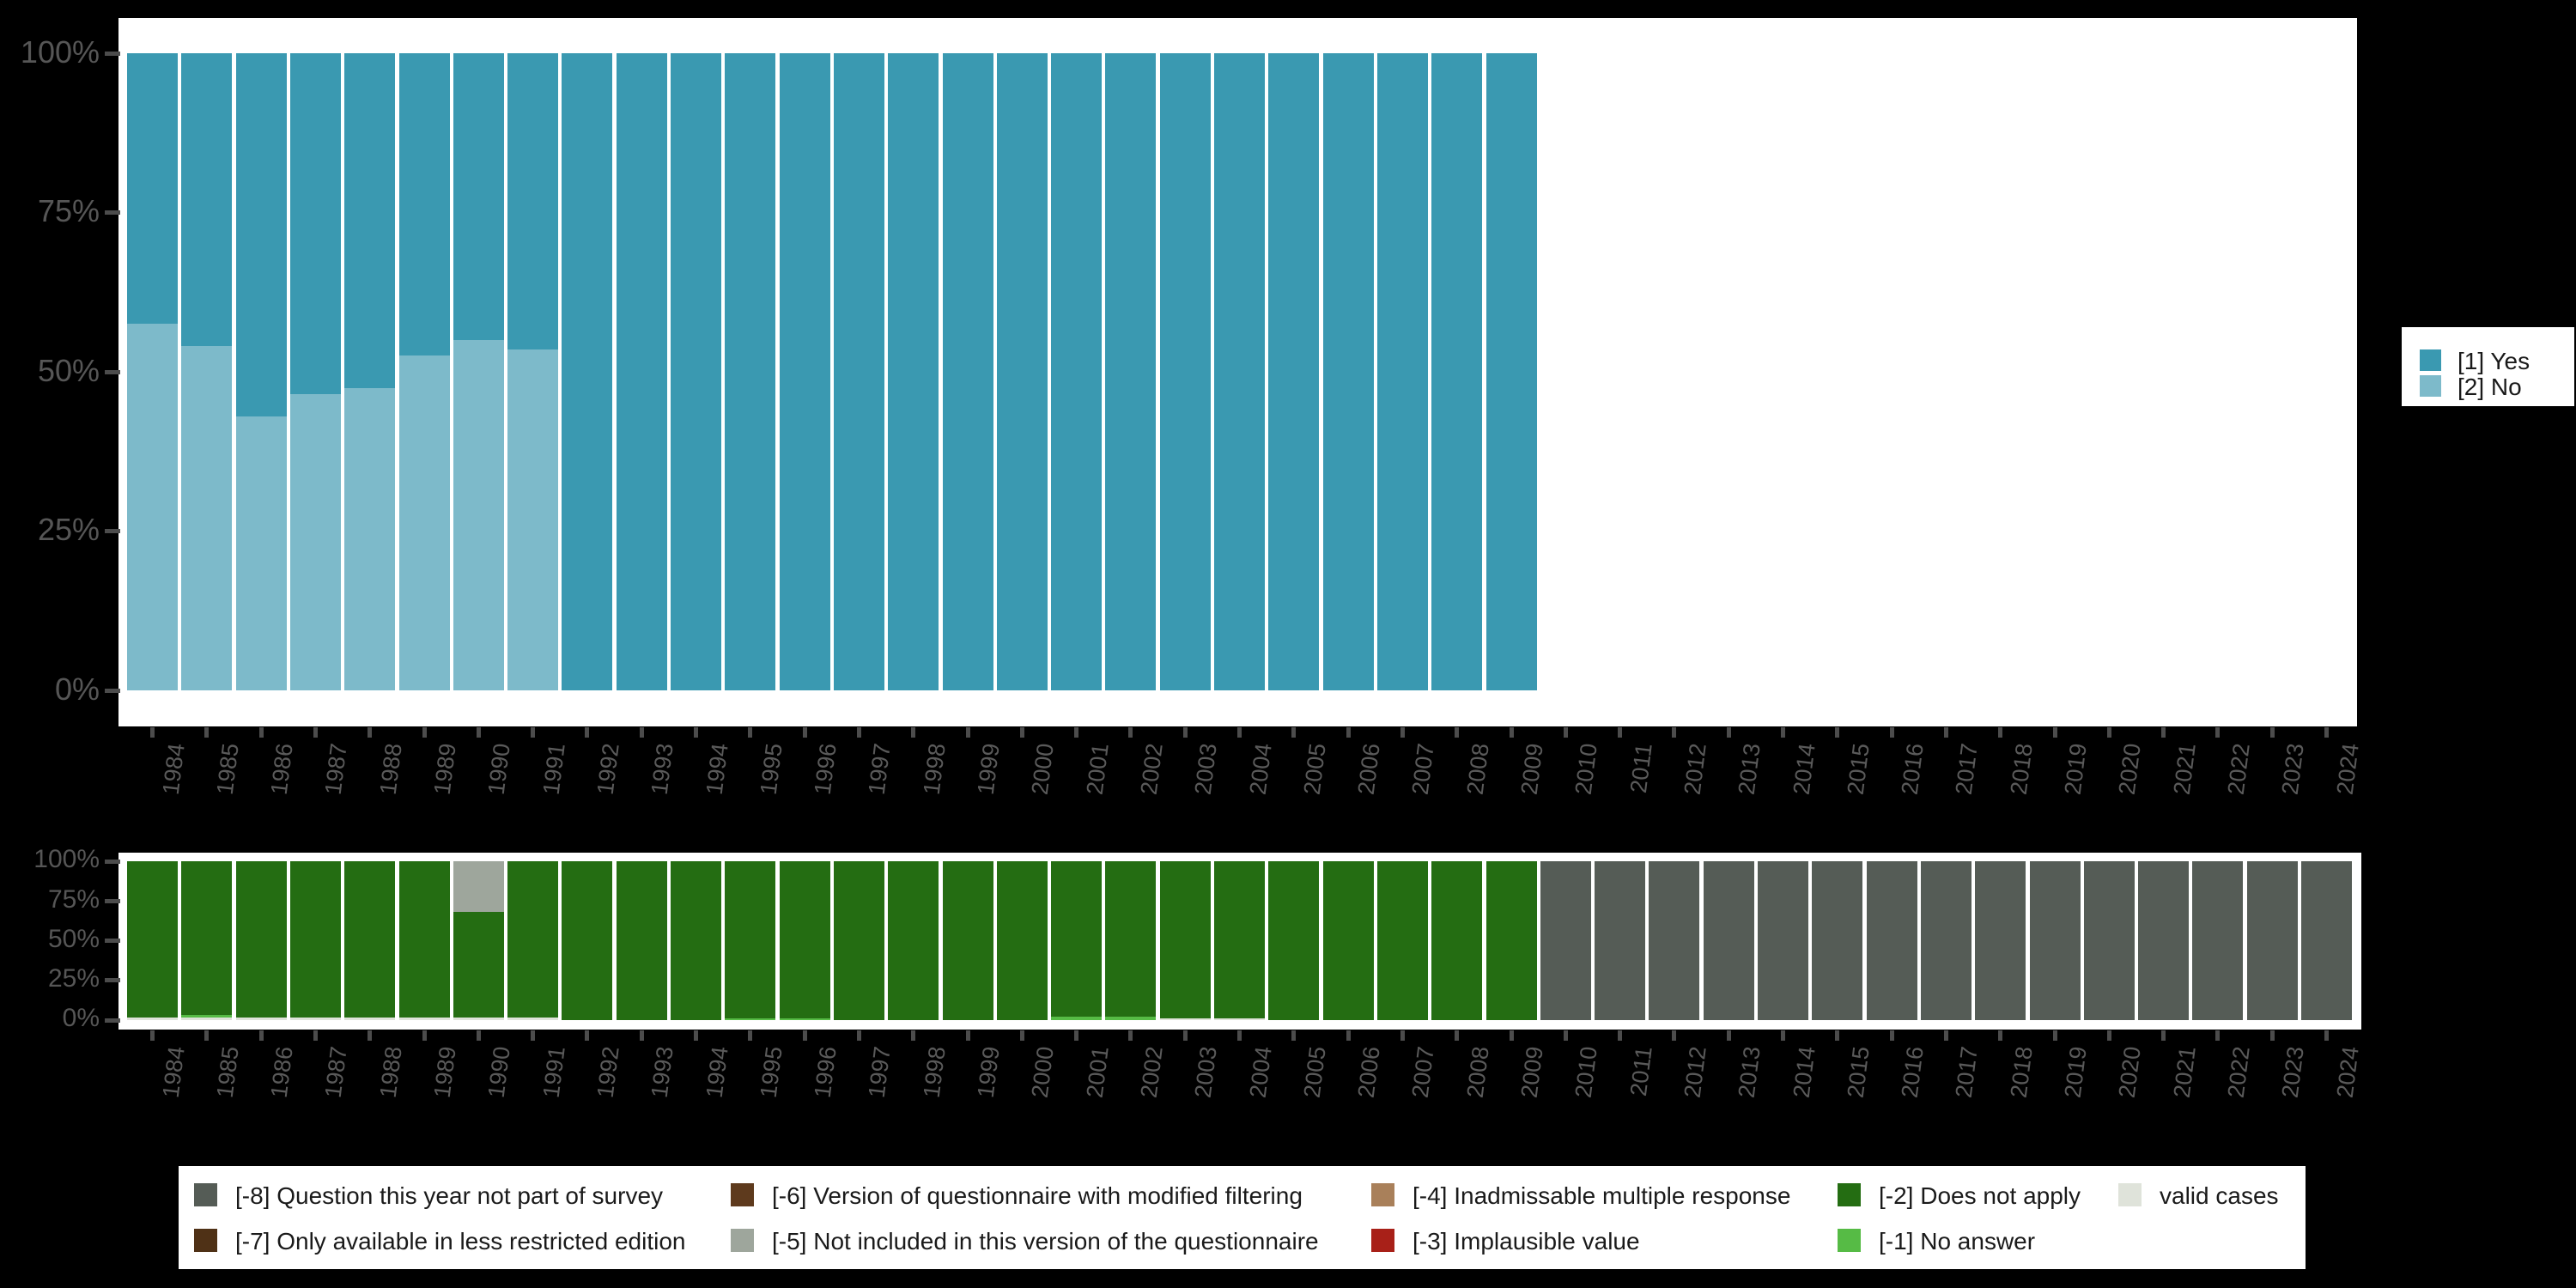 This screenshot has width=2576, height=1288. What do you see at coordinates (2490, 387) in the screenshot?
I see `legend-label: [2] No` at bounding box center [2490, 387].